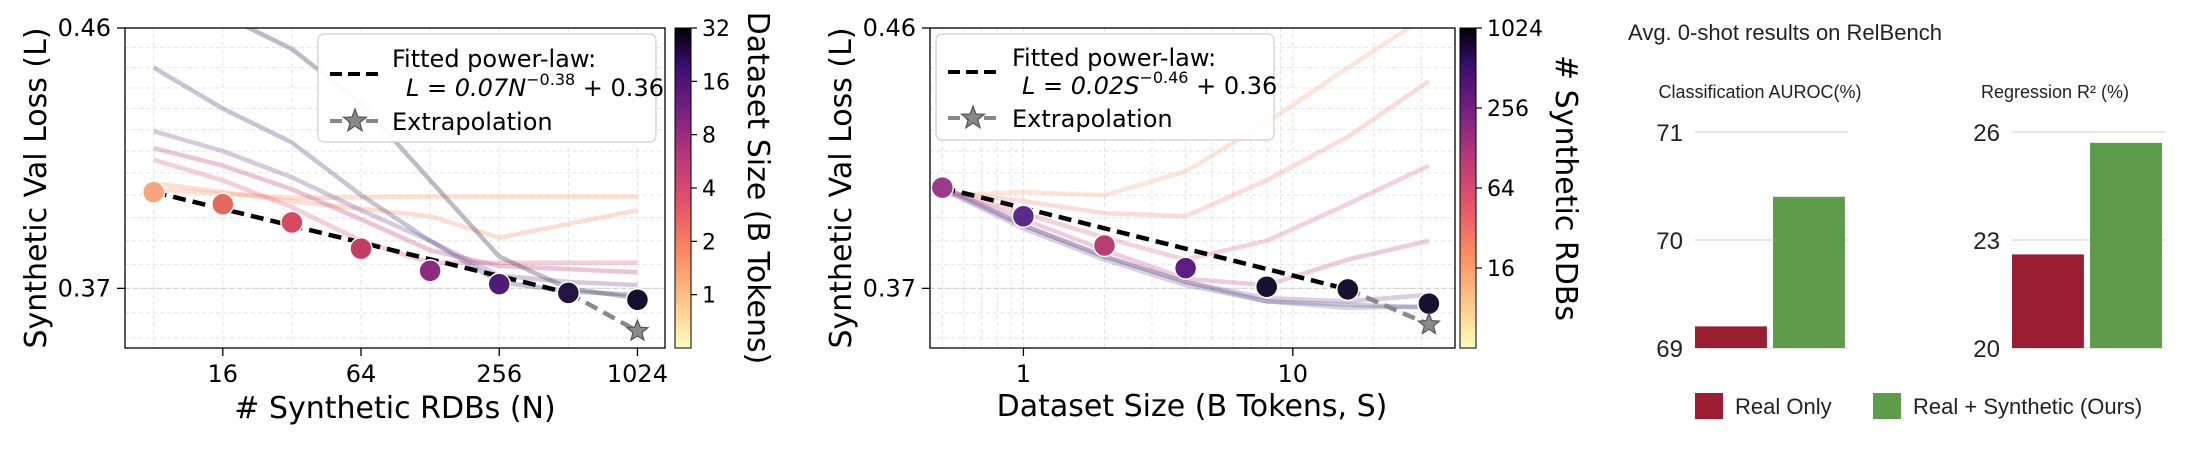 The image size is (2192, 452). Describe the element at coordinates (1669, 241) in the screenshot. I see `bar-y-tick-label: 70` at that location.